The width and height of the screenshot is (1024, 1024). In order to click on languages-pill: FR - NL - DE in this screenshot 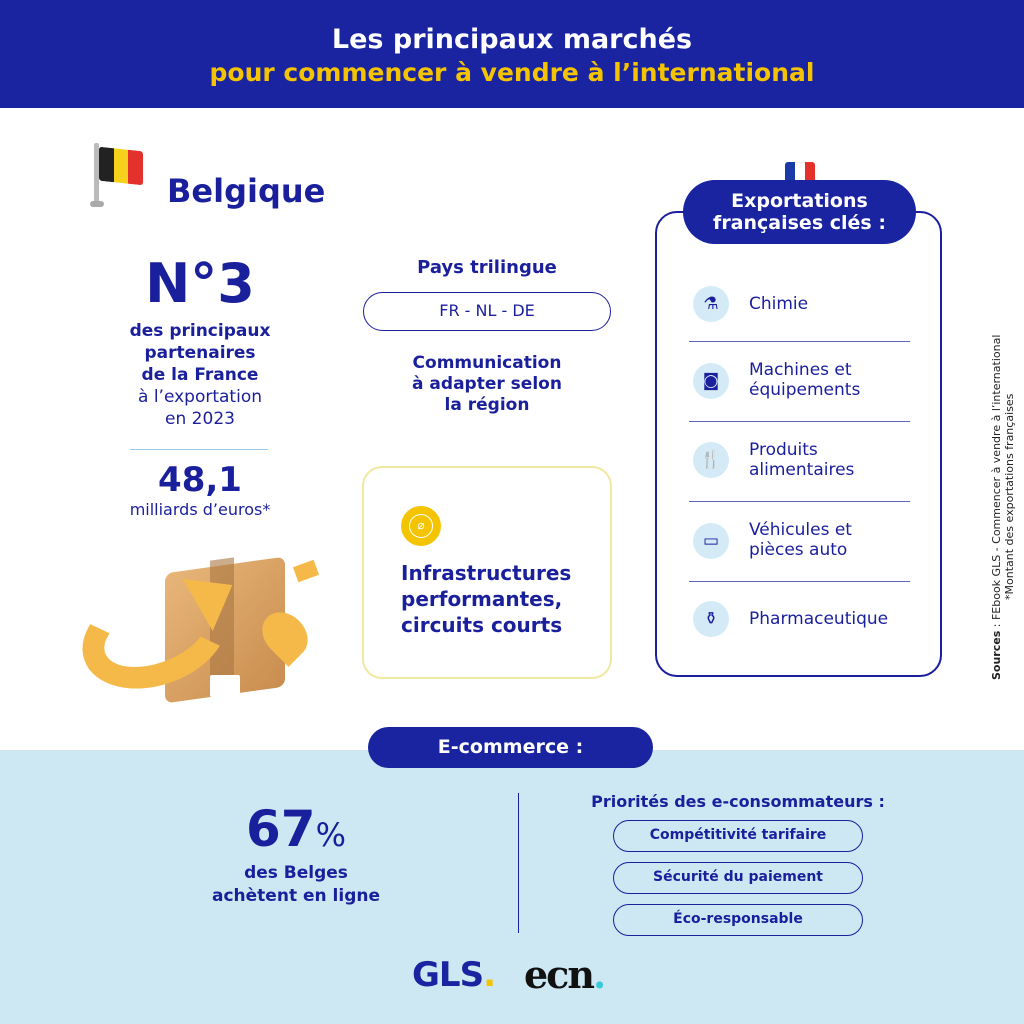, I will do `click(487, 311)`.